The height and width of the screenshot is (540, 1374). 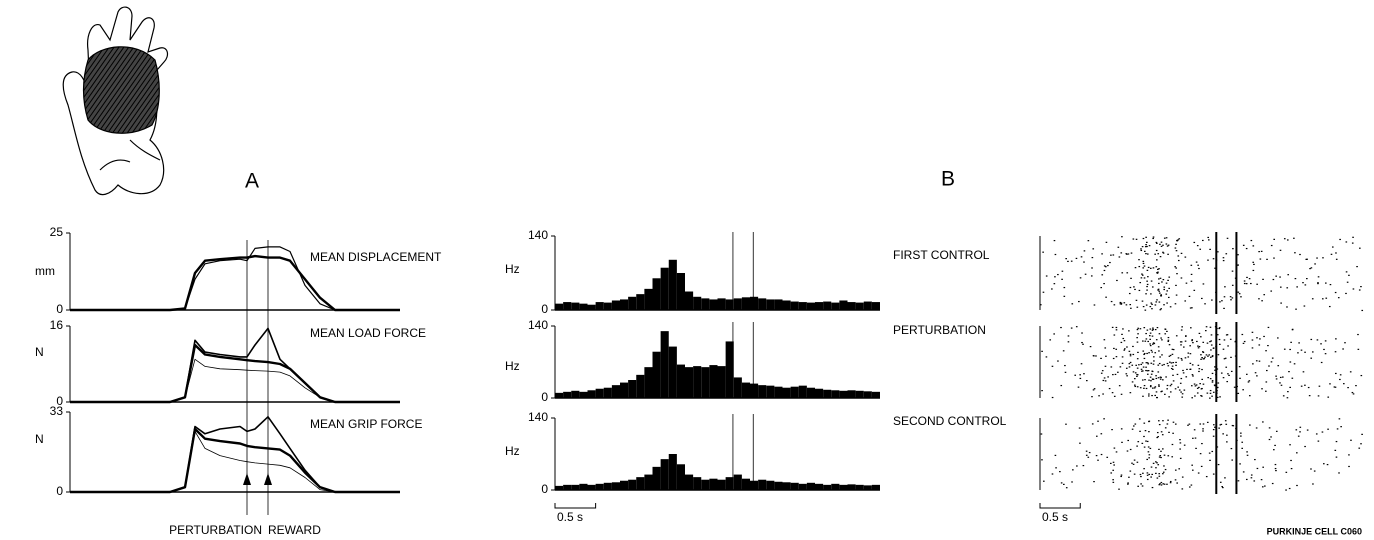 What do you see at coordinates (268, 479) in the screenshot?
I see `arrow-head` at bounding box center [268, 479].